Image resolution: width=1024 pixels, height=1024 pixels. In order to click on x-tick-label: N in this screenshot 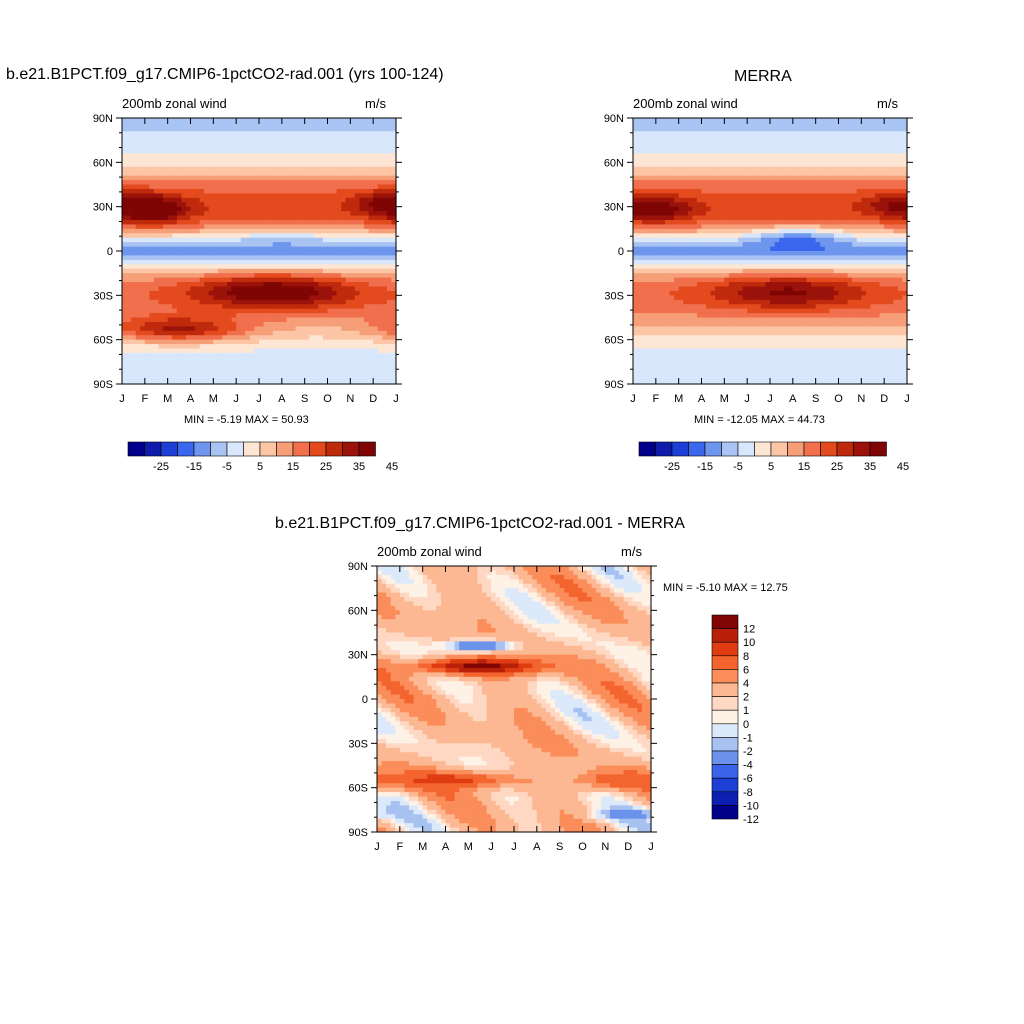, I will do `click(350, 399)`.